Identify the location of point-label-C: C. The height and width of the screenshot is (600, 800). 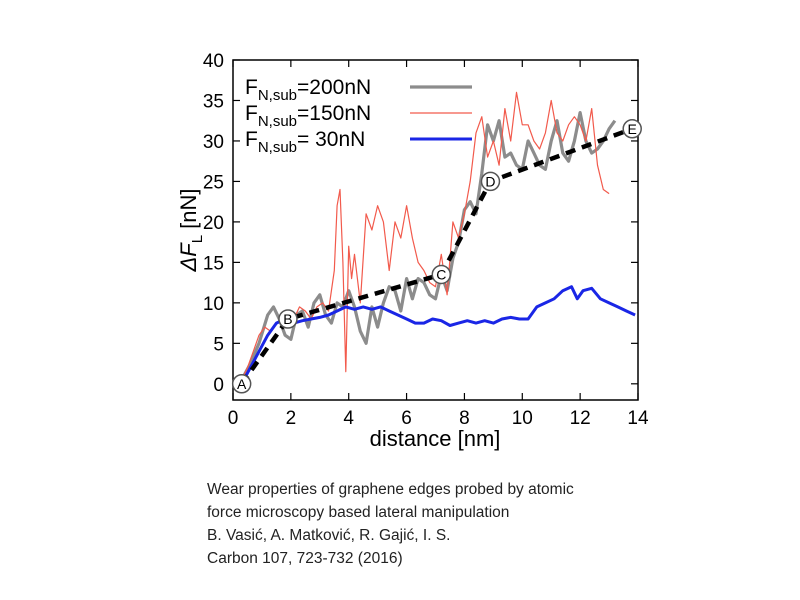
(441, 275).